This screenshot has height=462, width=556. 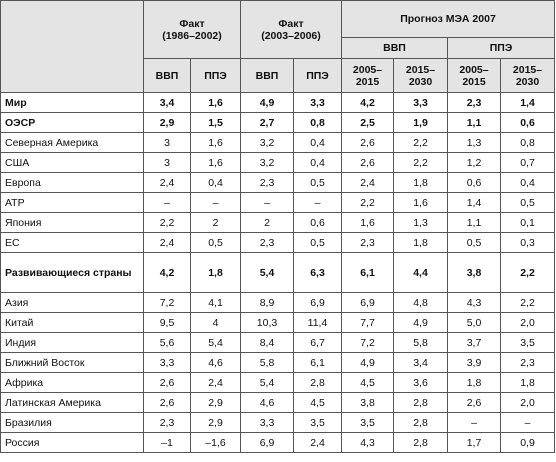 What do you see at coordinates (420, 122) in the screenshot?
I see `cell: 1,9` at bounding box center [420, 122].